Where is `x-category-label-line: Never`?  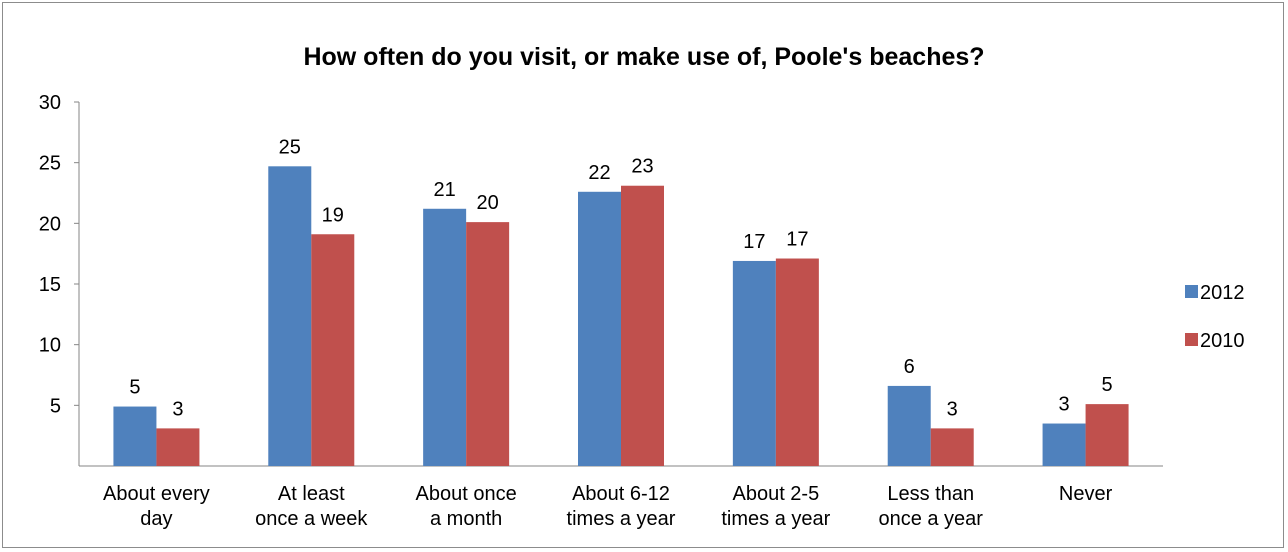 x-category-label-line: Never is located at coordinates (1086, 494).